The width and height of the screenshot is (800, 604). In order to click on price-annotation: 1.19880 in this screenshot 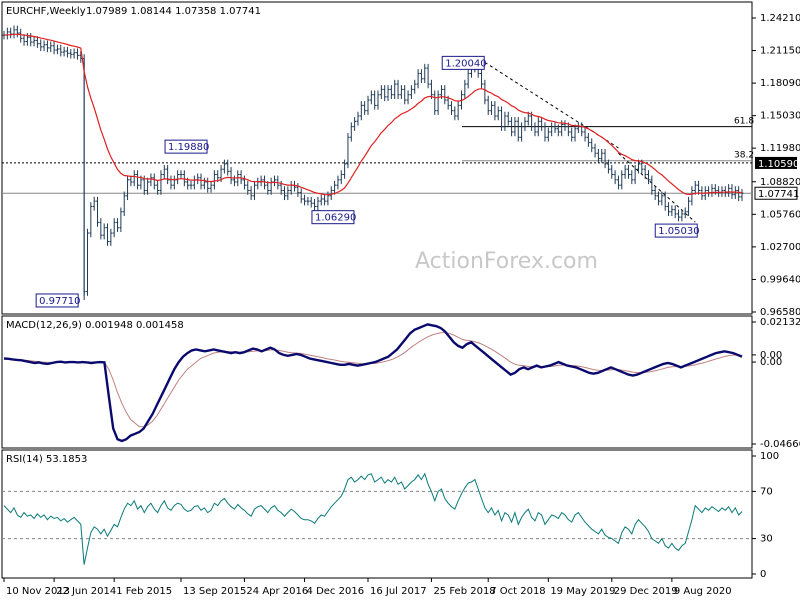, I will do `click(186, 146)`.